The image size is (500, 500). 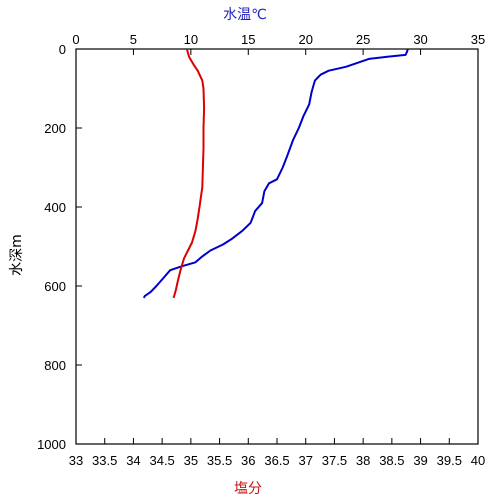 I want to click on bottom-tick-label: 37, so click(x=305, y=460).